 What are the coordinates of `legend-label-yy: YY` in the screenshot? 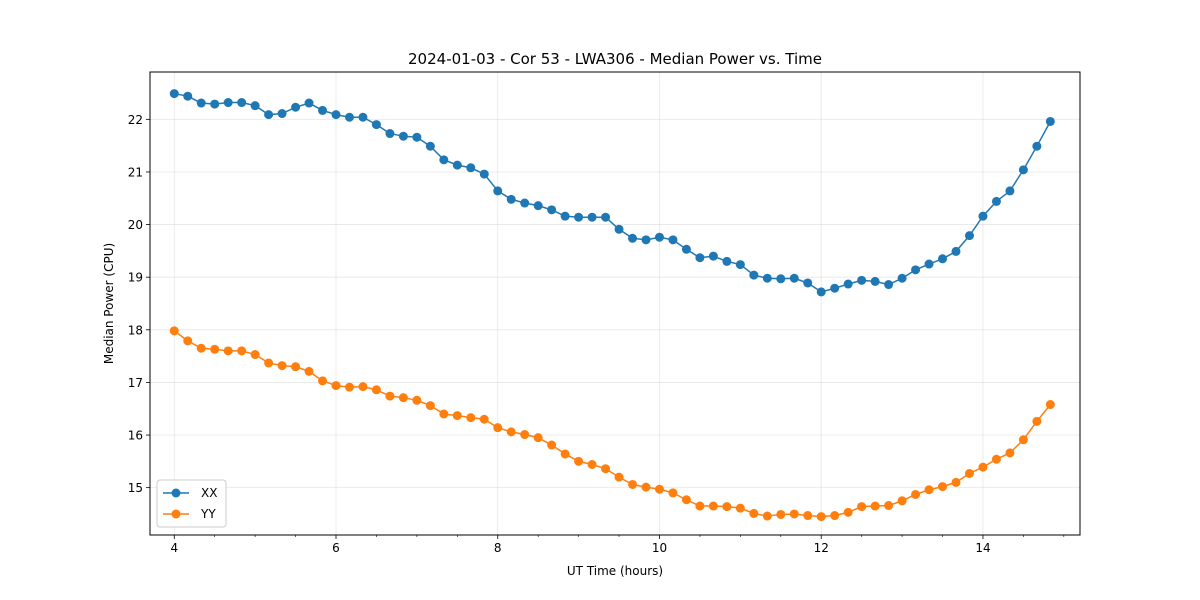 It's located at (208, 514).